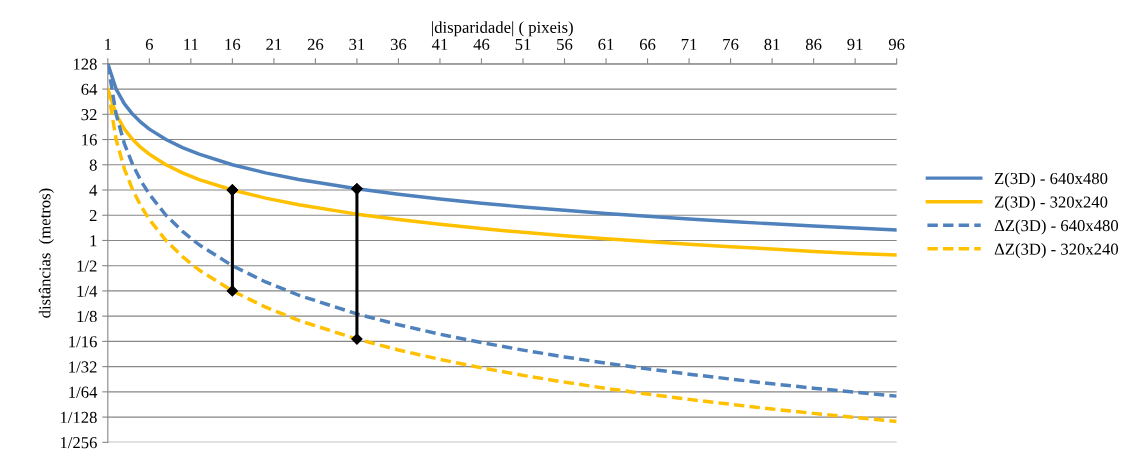 The image size is (1135, 456). What do you see at coordinates (813, 44) in the screenshot?
I see `x-tick-label: 86` at bounding box center [813, 44].